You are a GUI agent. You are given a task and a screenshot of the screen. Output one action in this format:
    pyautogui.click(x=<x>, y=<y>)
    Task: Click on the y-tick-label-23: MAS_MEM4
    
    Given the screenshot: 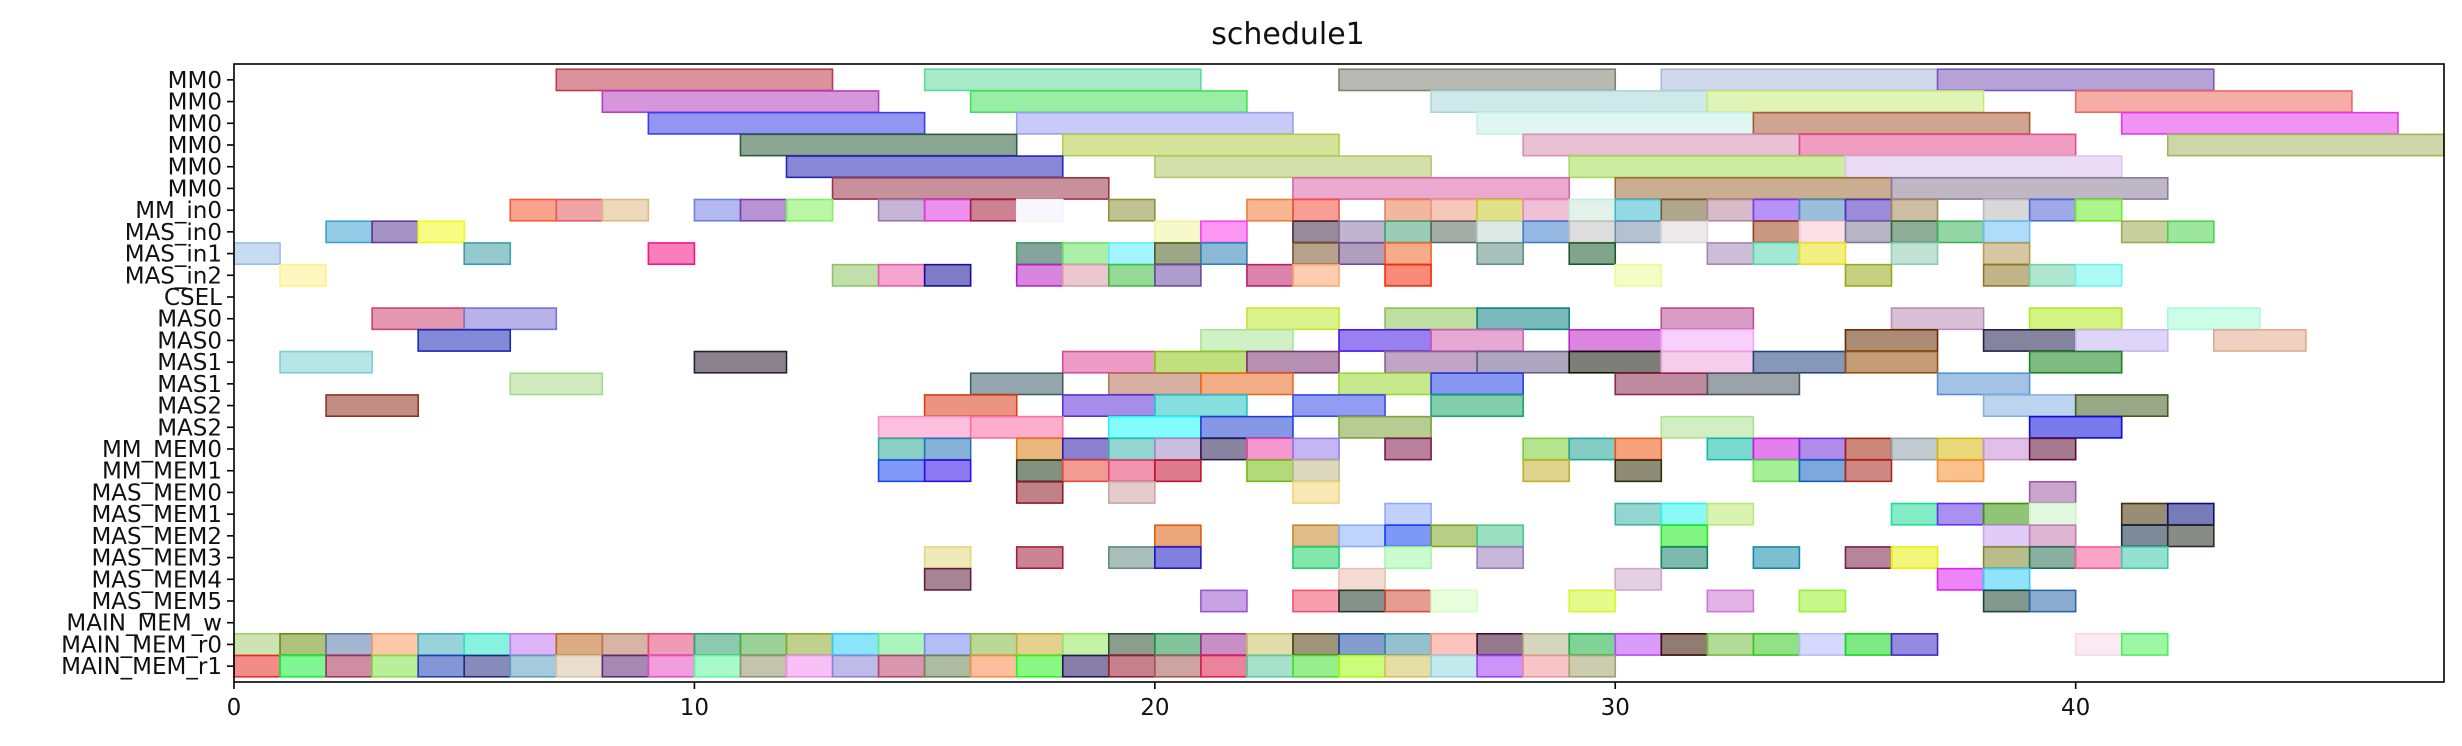 What is the action you would take?
    pyautogui.click(x=156, y=580)
    